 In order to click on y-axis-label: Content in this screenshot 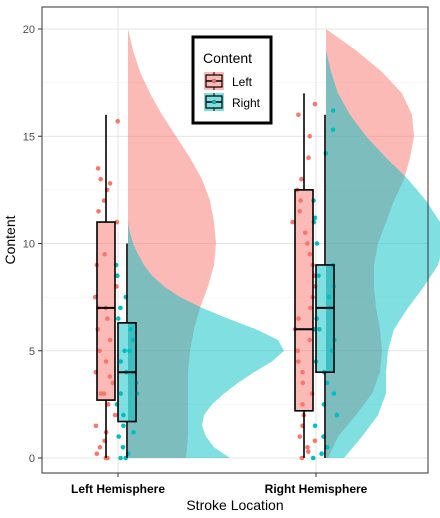, I will do `click(10, 239)`.